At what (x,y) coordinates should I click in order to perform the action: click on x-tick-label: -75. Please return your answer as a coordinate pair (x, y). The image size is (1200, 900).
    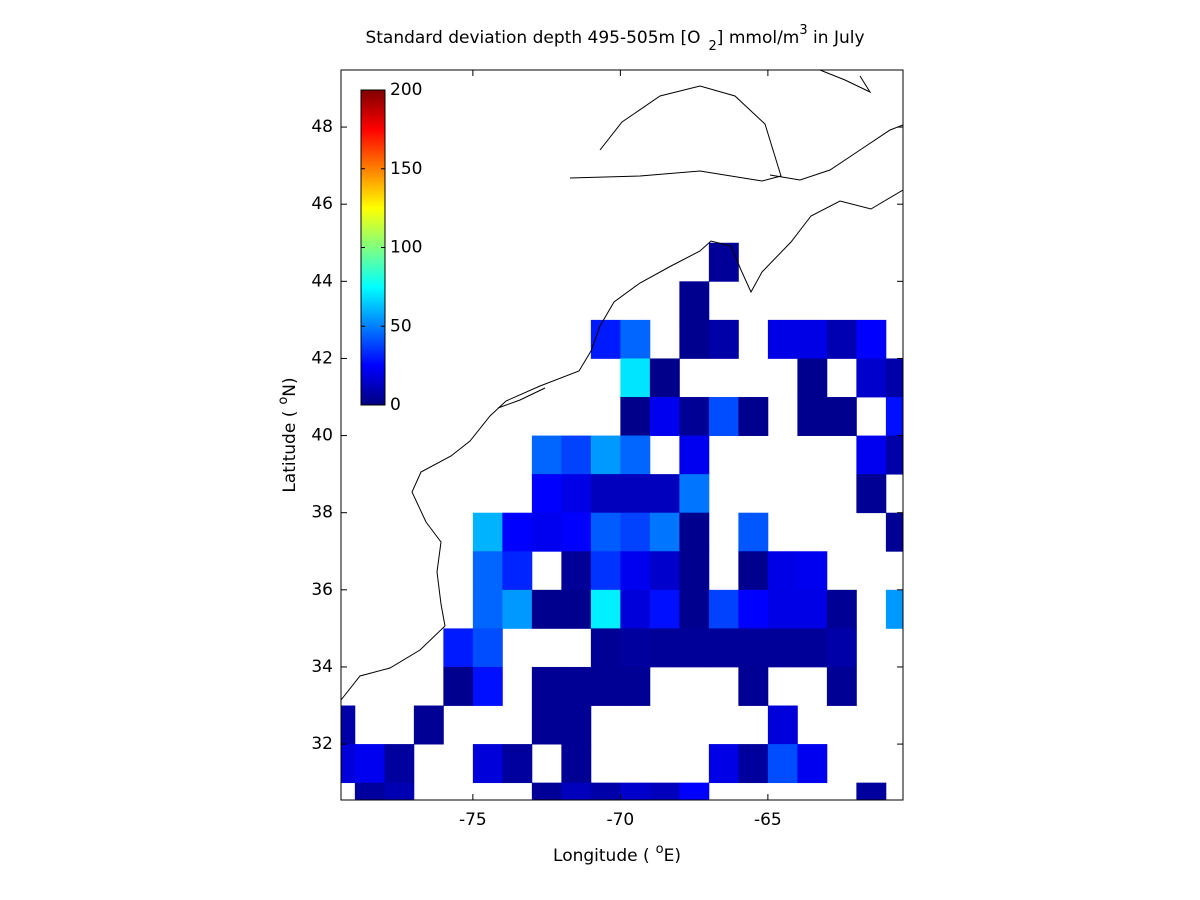
    Looking at the image, I should click on (473, 820).